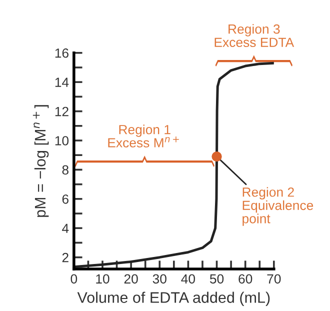 The width and height of the screenshot is (330, 311). I want to click on y-axis-title: pM = −log [M$^{n+}$], so click(40, 161).